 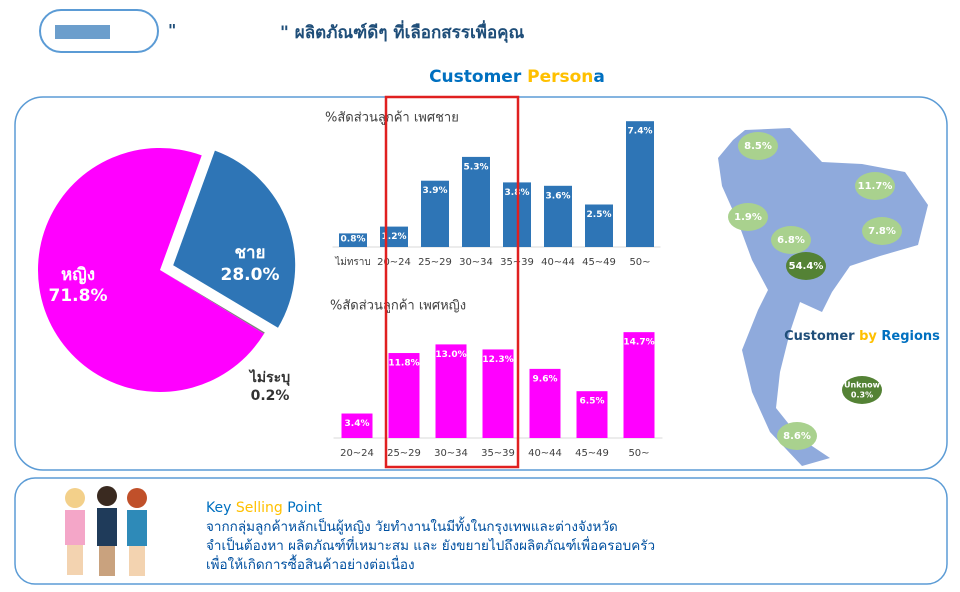 I want to click on chart-title: %สัดส่วนลูกค้า เพศหญิง, so click(x=398, y=306).